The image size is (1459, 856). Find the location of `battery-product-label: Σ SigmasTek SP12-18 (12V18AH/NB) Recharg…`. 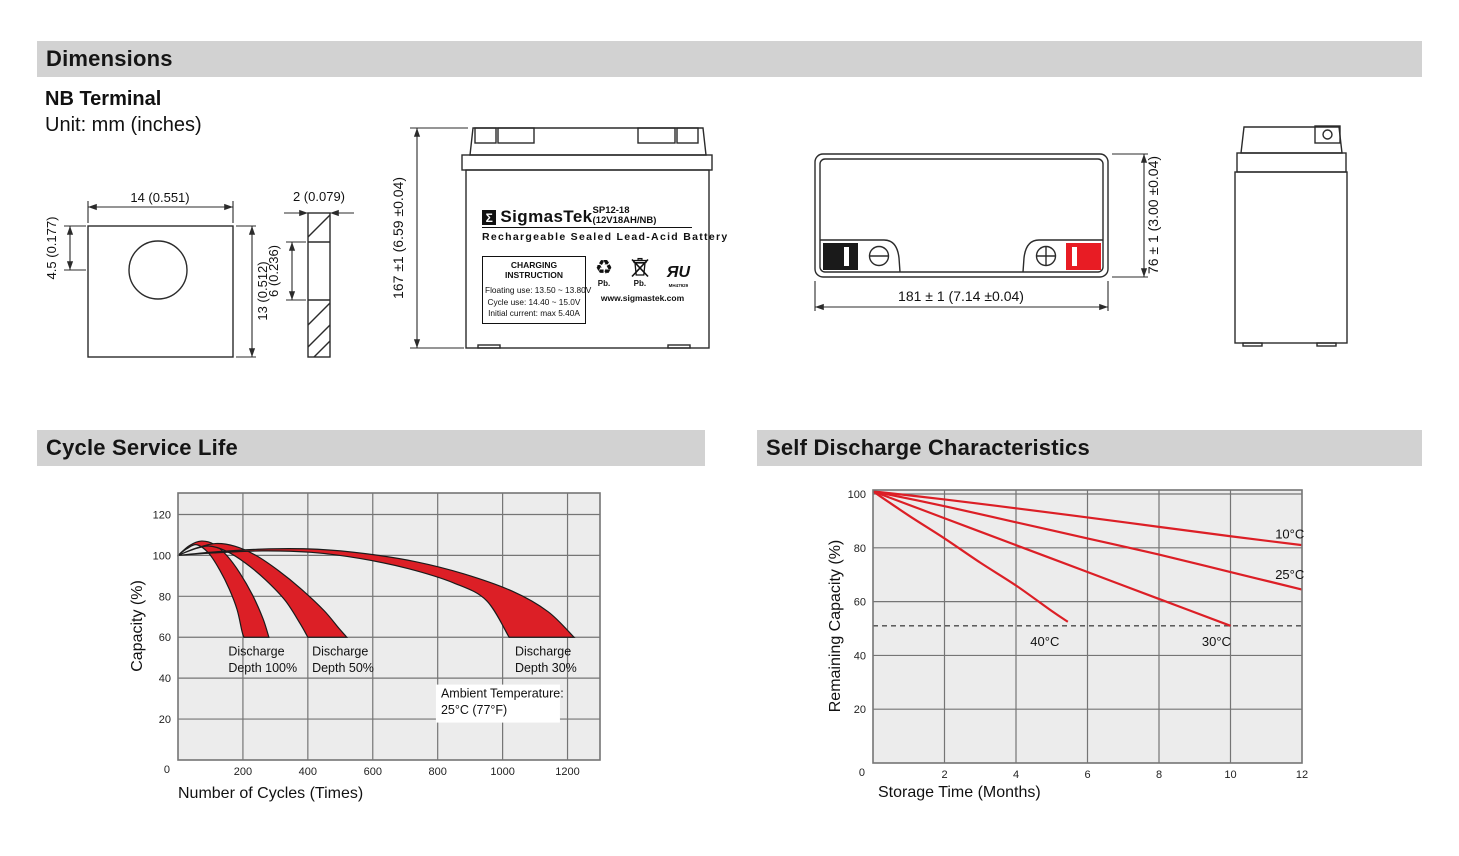

battery-product-label: Σ SigmasTek SP12-18 (12V18AH/NB) Recharg… is located at coordinates (604, 264).